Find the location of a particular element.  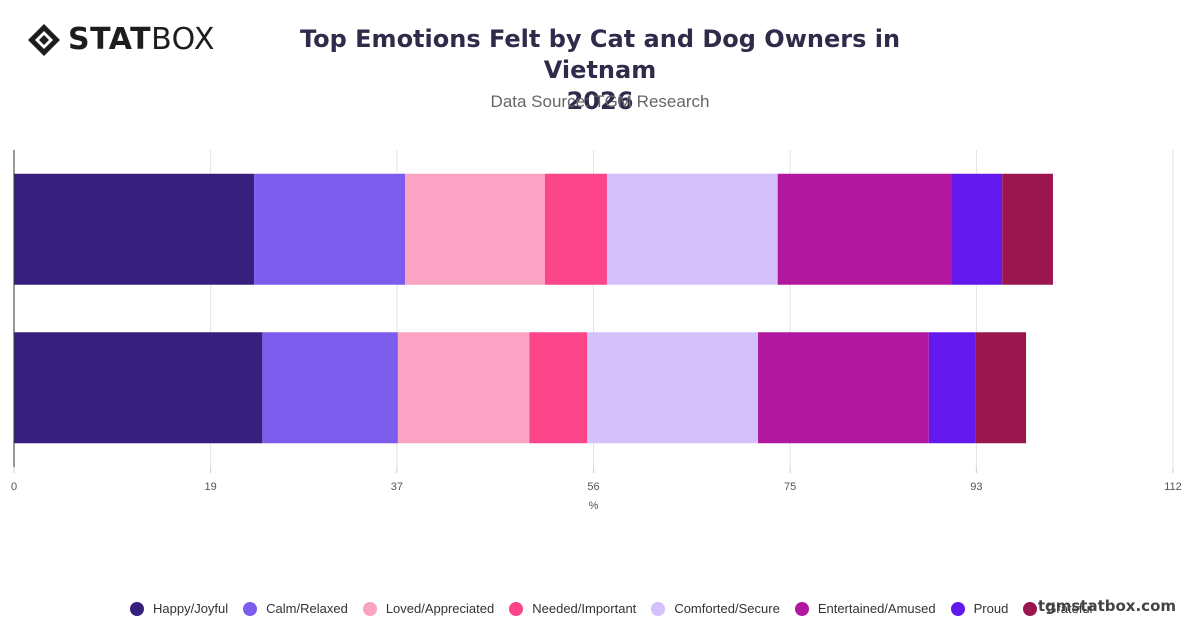

legend-label: Calm/Relaxed is located at coordinates (307, 608).